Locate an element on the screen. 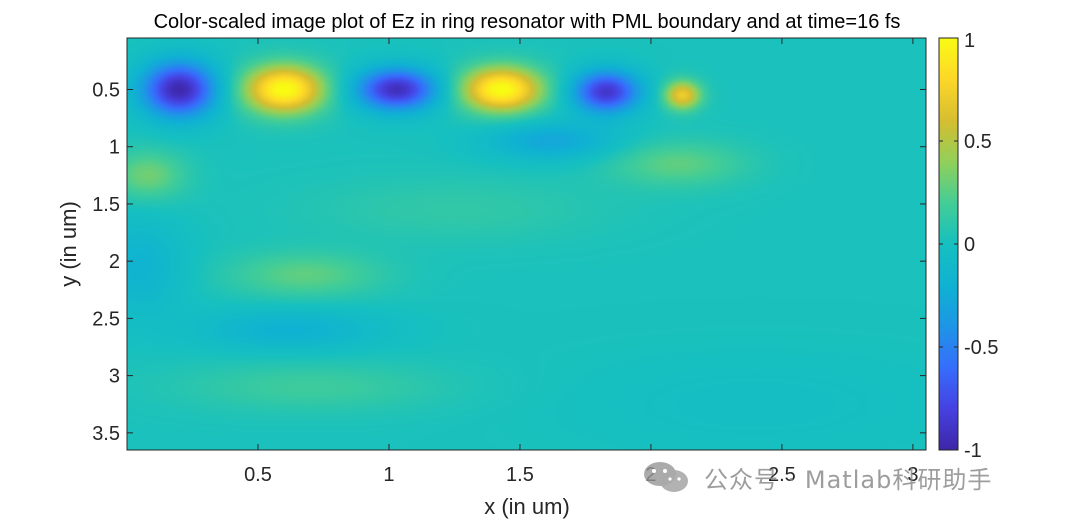 Image resolution: width=1080 pixels, height=520 pixels. x-tick-label: 1.5 is located at coordinates (520, 475).